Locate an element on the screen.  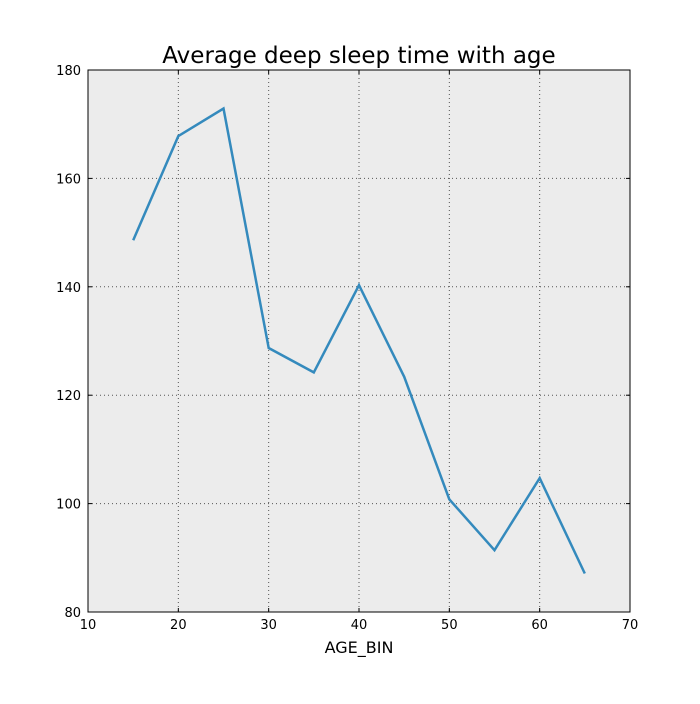
x-tick-label: 50 is located at coordinates (449, 625).